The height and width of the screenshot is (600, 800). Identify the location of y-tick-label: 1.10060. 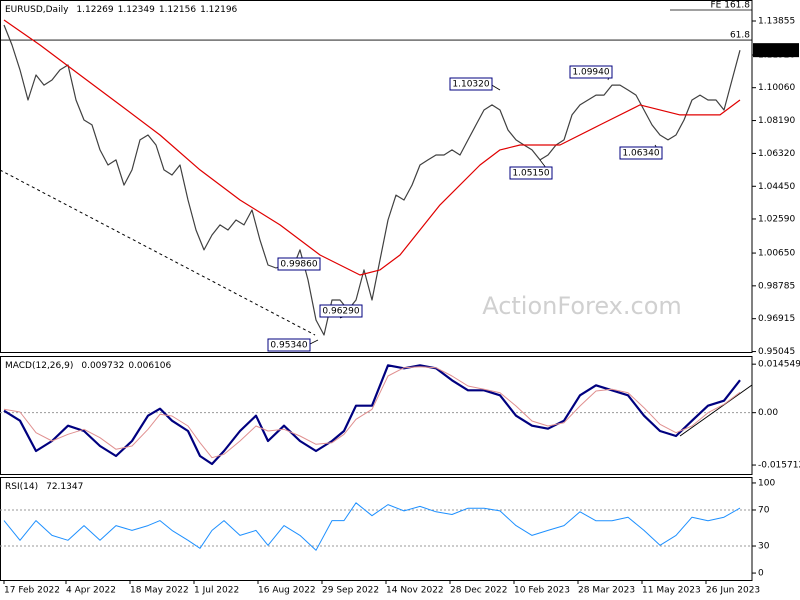
(776, 88).